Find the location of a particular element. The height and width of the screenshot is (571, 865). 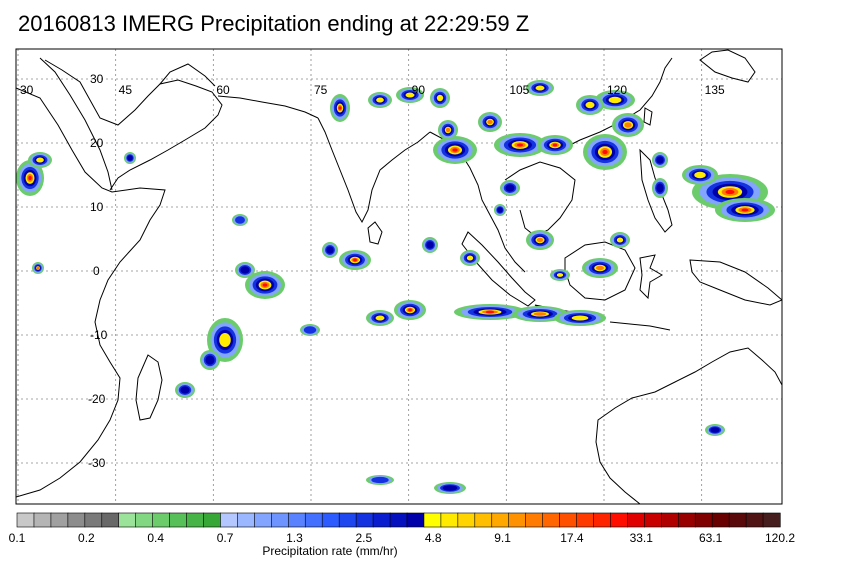

lon-label-5: 105 is located at coordinates (519, 90).